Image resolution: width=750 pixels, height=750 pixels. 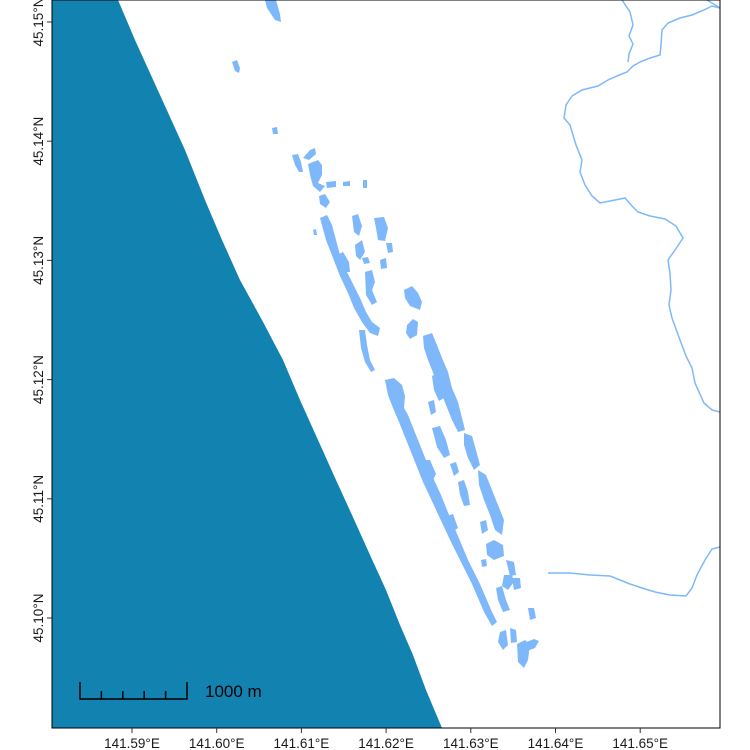 I want to click on x-tick-label: 141.63°E, so click(x=471, y=743).